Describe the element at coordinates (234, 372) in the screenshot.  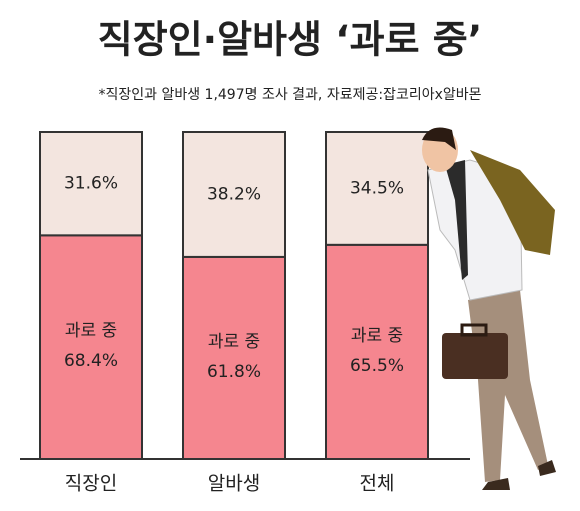
I see `value-label: 61.8%` at that location.